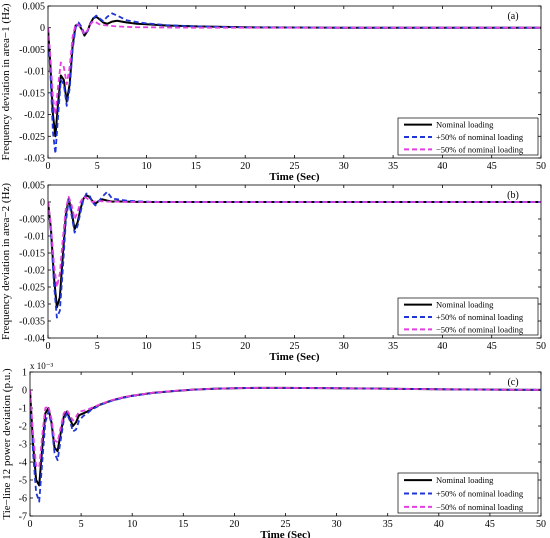 This screenshot has height=538, width=550. What do you see at coordinates (6, 81) in the screenshot?
I see `y-axis-label: Frequency deviation in area−1 (Hz)` at bounding box center [6, 81].